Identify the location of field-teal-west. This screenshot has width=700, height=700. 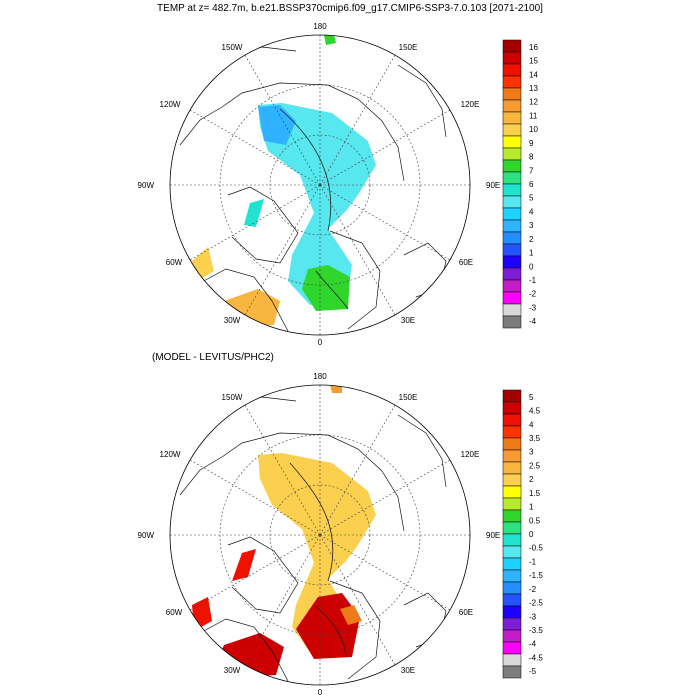
(254, 213).